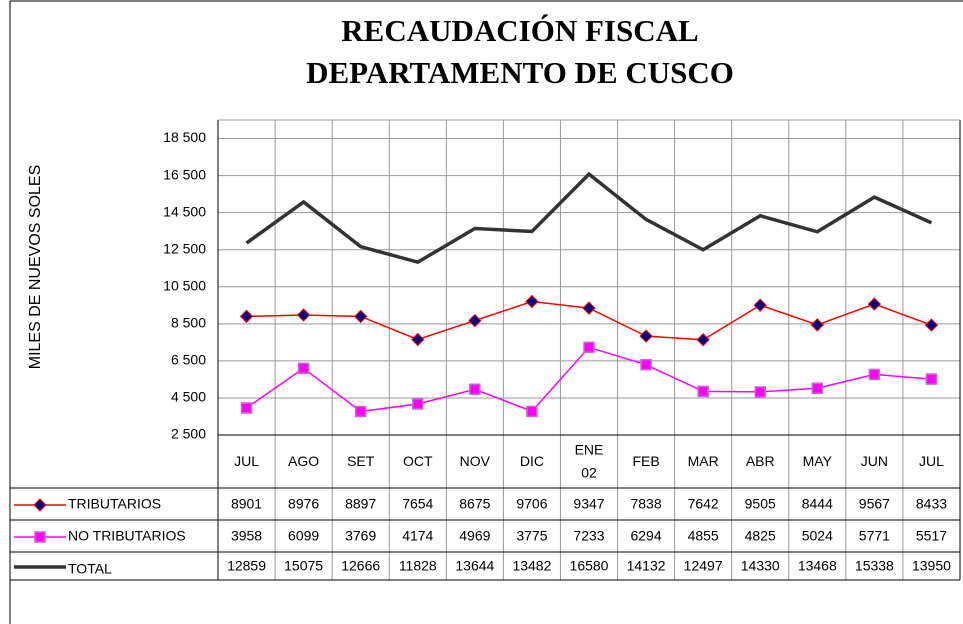 Image resolution: width=963 pixels, height=624 pixels. I want to click on legend-label: TRIBUTARIOS, so click(114, 504).